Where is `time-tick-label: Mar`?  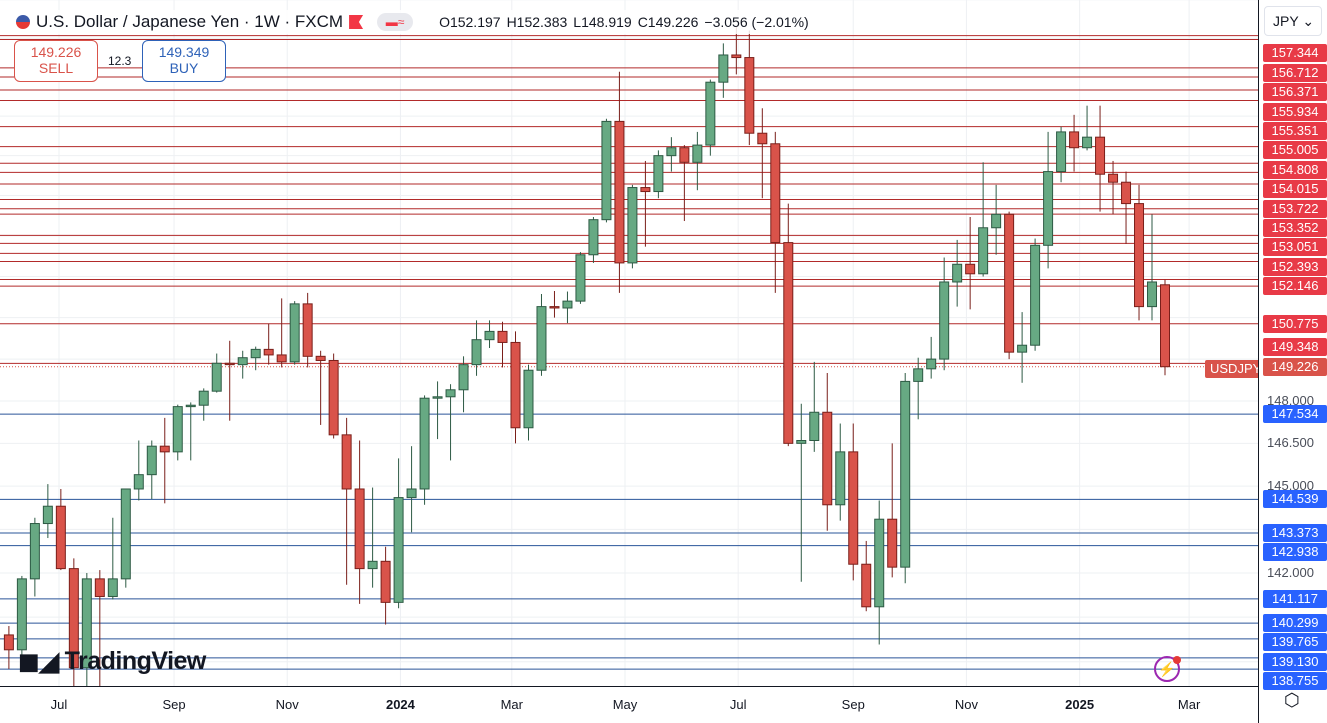
time-tick-label: Mar is located at coordinates (511, 704).